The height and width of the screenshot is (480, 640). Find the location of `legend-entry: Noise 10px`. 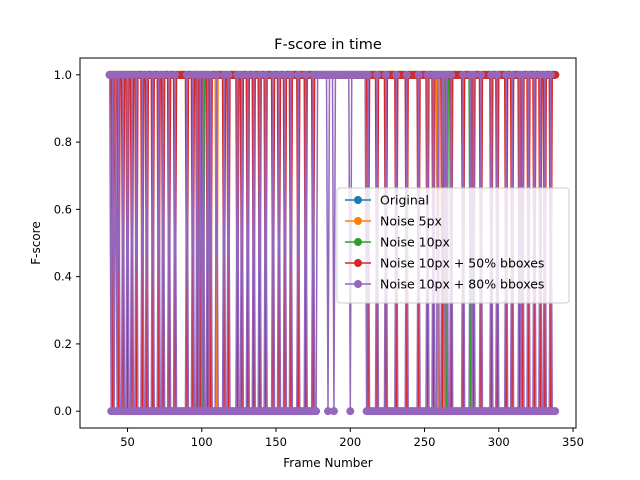

legend-entry: Noise 10px is located at coordinates (397, 242).